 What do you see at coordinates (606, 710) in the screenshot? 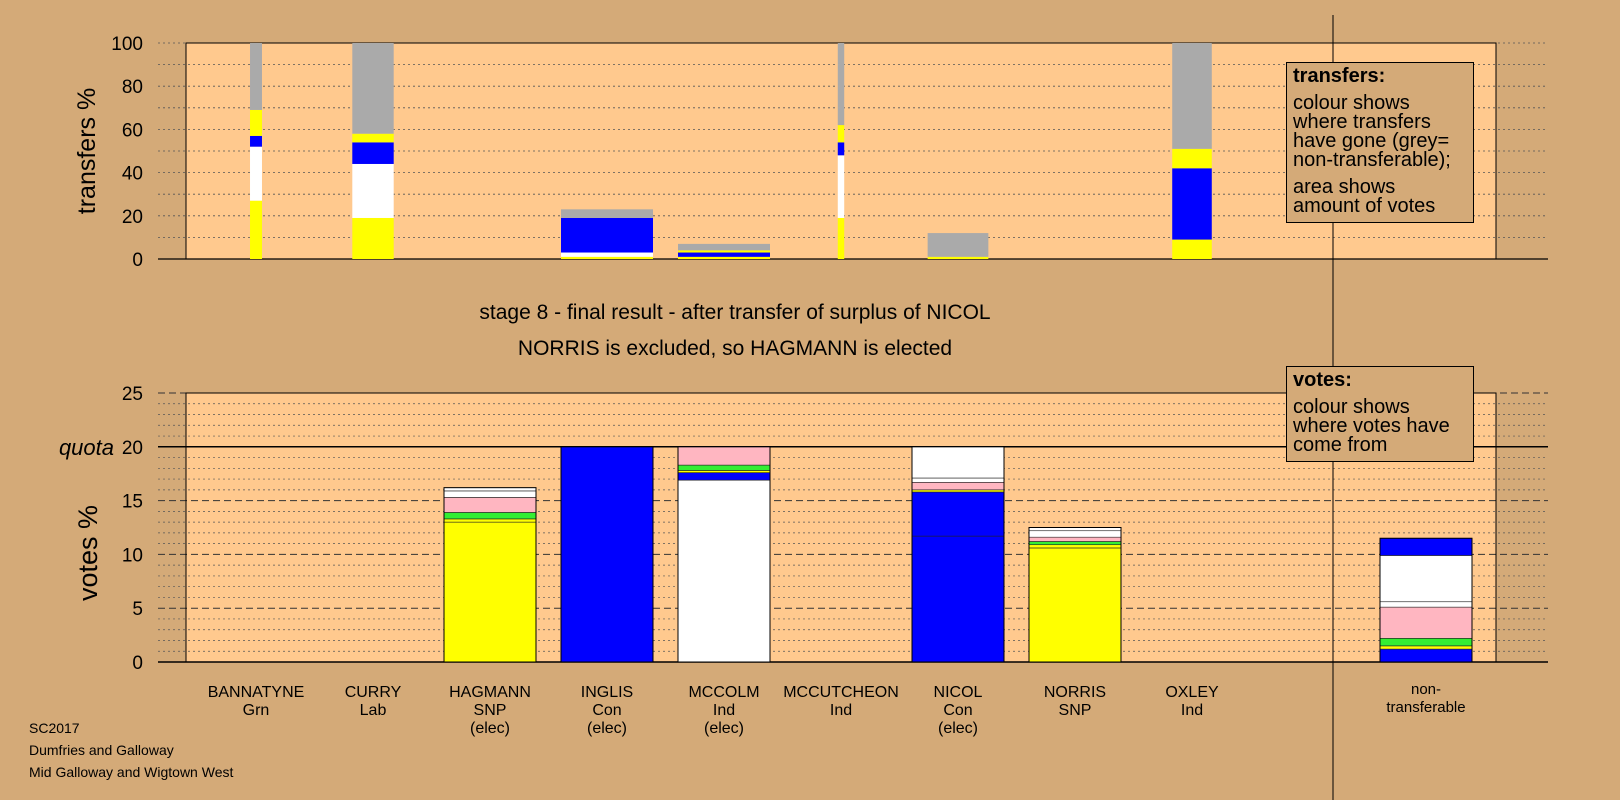
I see `candidate-party: Con` at bounding box center [606, 710].